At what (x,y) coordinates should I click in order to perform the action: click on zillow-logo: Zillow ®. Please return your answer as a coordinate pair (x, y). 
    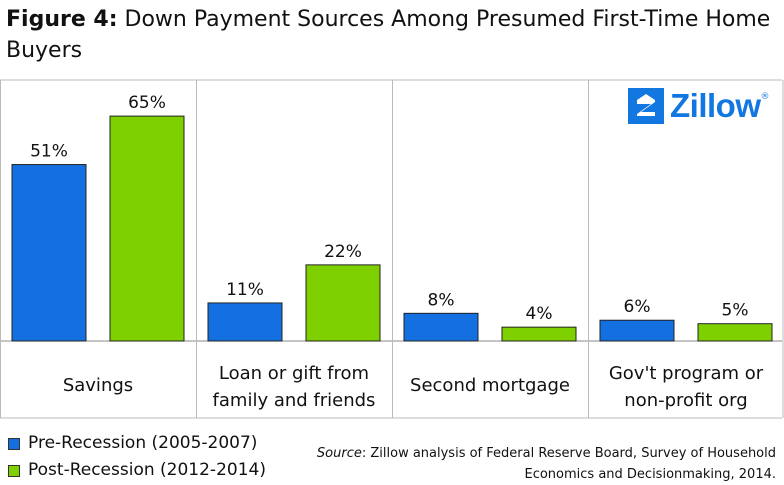
    Looking at the image, I should click on (699, 105).